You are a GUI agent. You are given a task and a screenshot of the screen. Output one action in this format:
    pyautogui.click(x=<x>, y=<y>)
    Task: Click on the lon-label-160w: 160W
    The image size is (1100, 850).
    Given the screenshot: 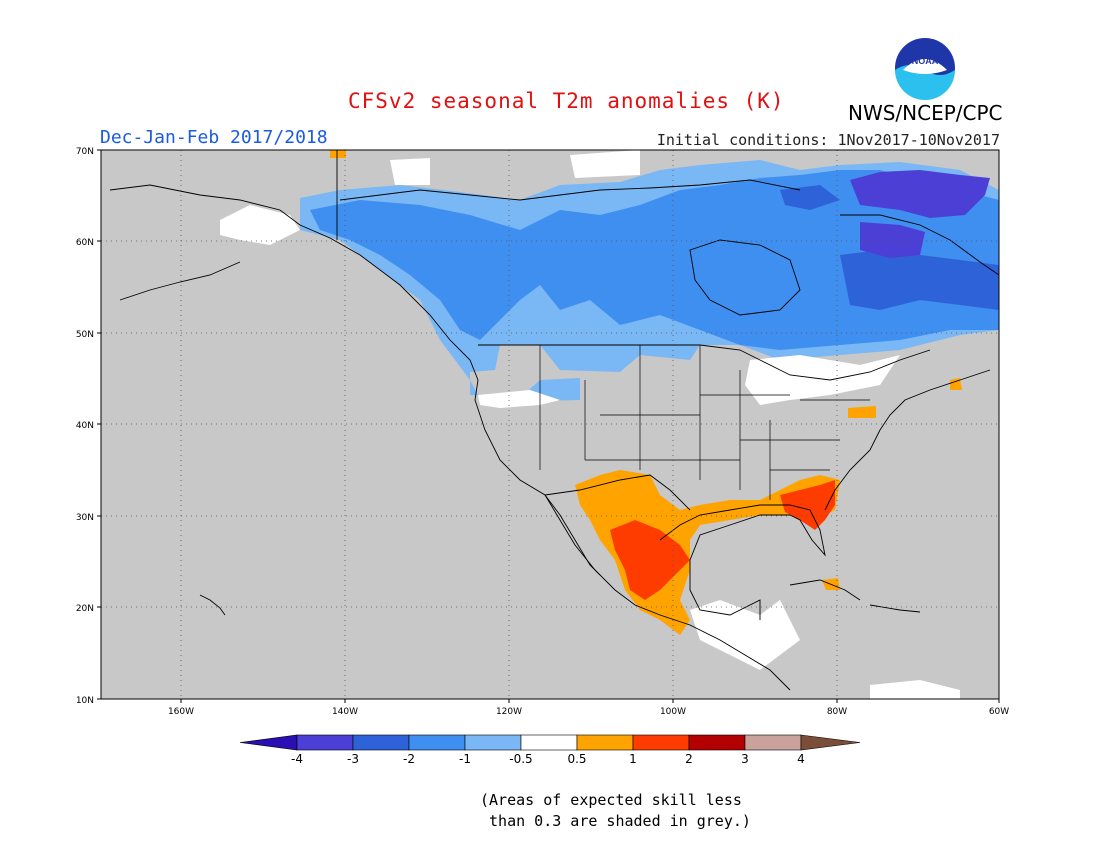 What is the action you would take?
    pyautogui.click(x=181, y=712)
    